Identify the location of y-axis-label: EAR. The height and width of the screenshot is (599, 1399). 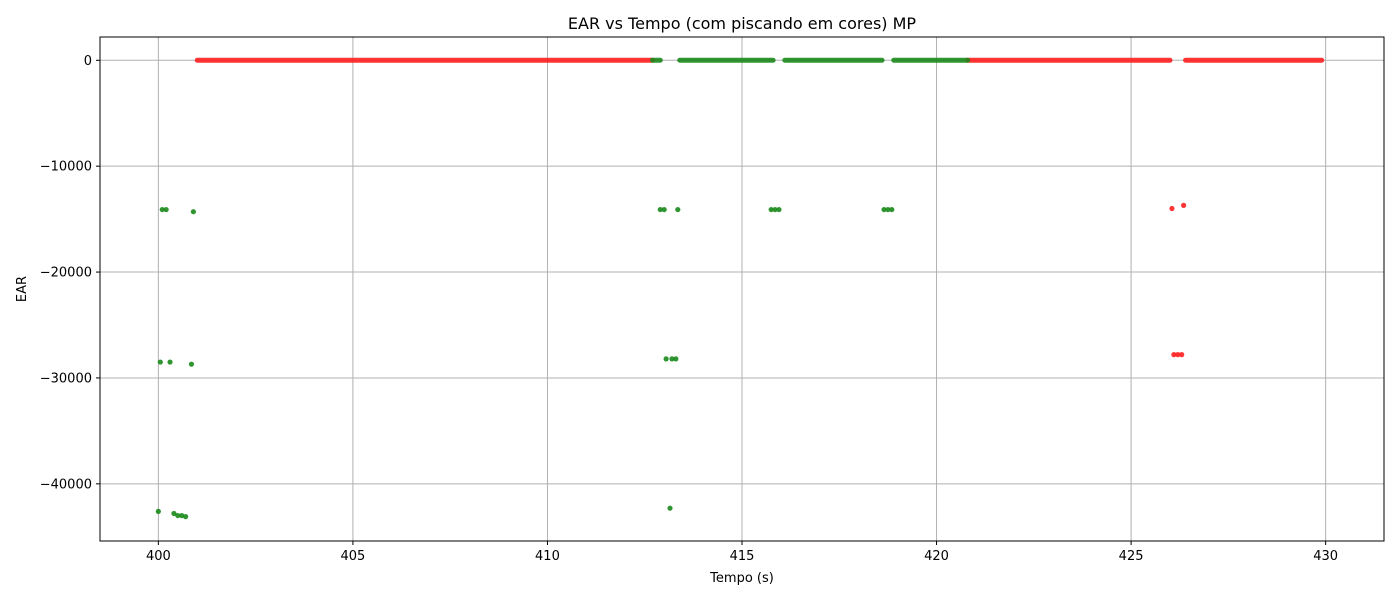
(22, 289).